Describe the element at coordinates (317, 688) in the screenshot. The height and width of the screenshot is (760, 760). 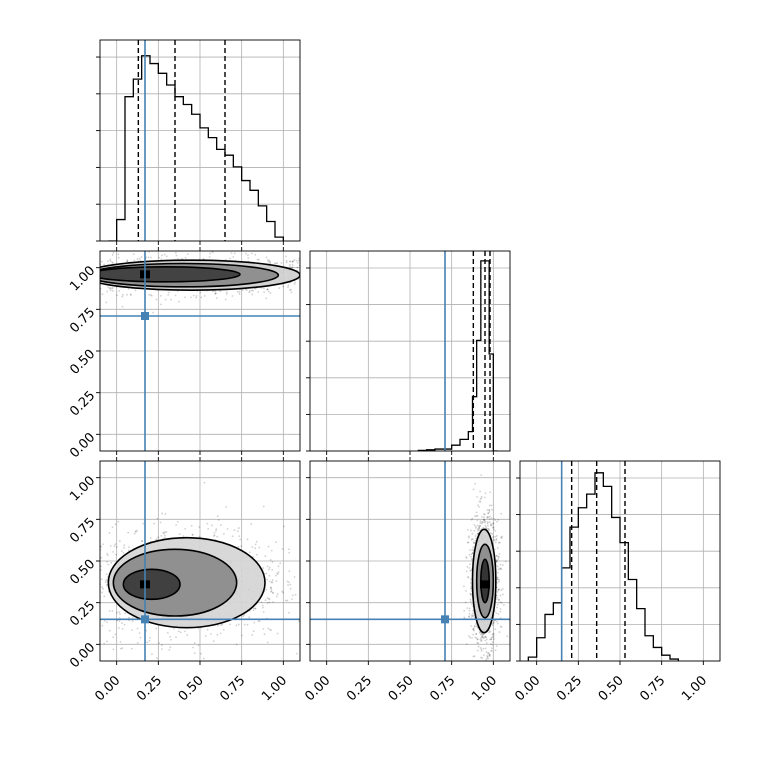
I see `x-tick-label: 0.00` at that location.